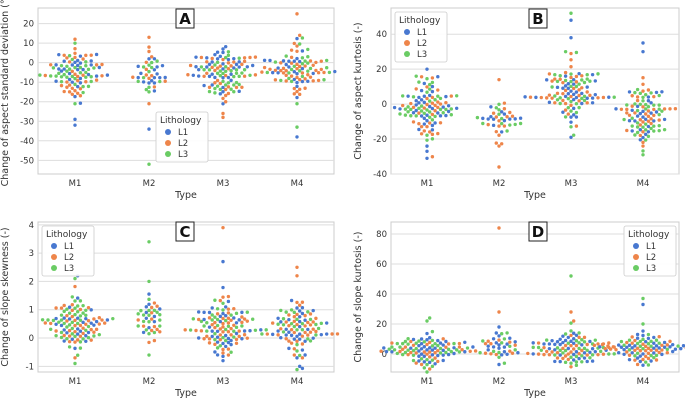 The image size is (685, 411). I want to click on y-tick-label: 80, so click(381, 235).